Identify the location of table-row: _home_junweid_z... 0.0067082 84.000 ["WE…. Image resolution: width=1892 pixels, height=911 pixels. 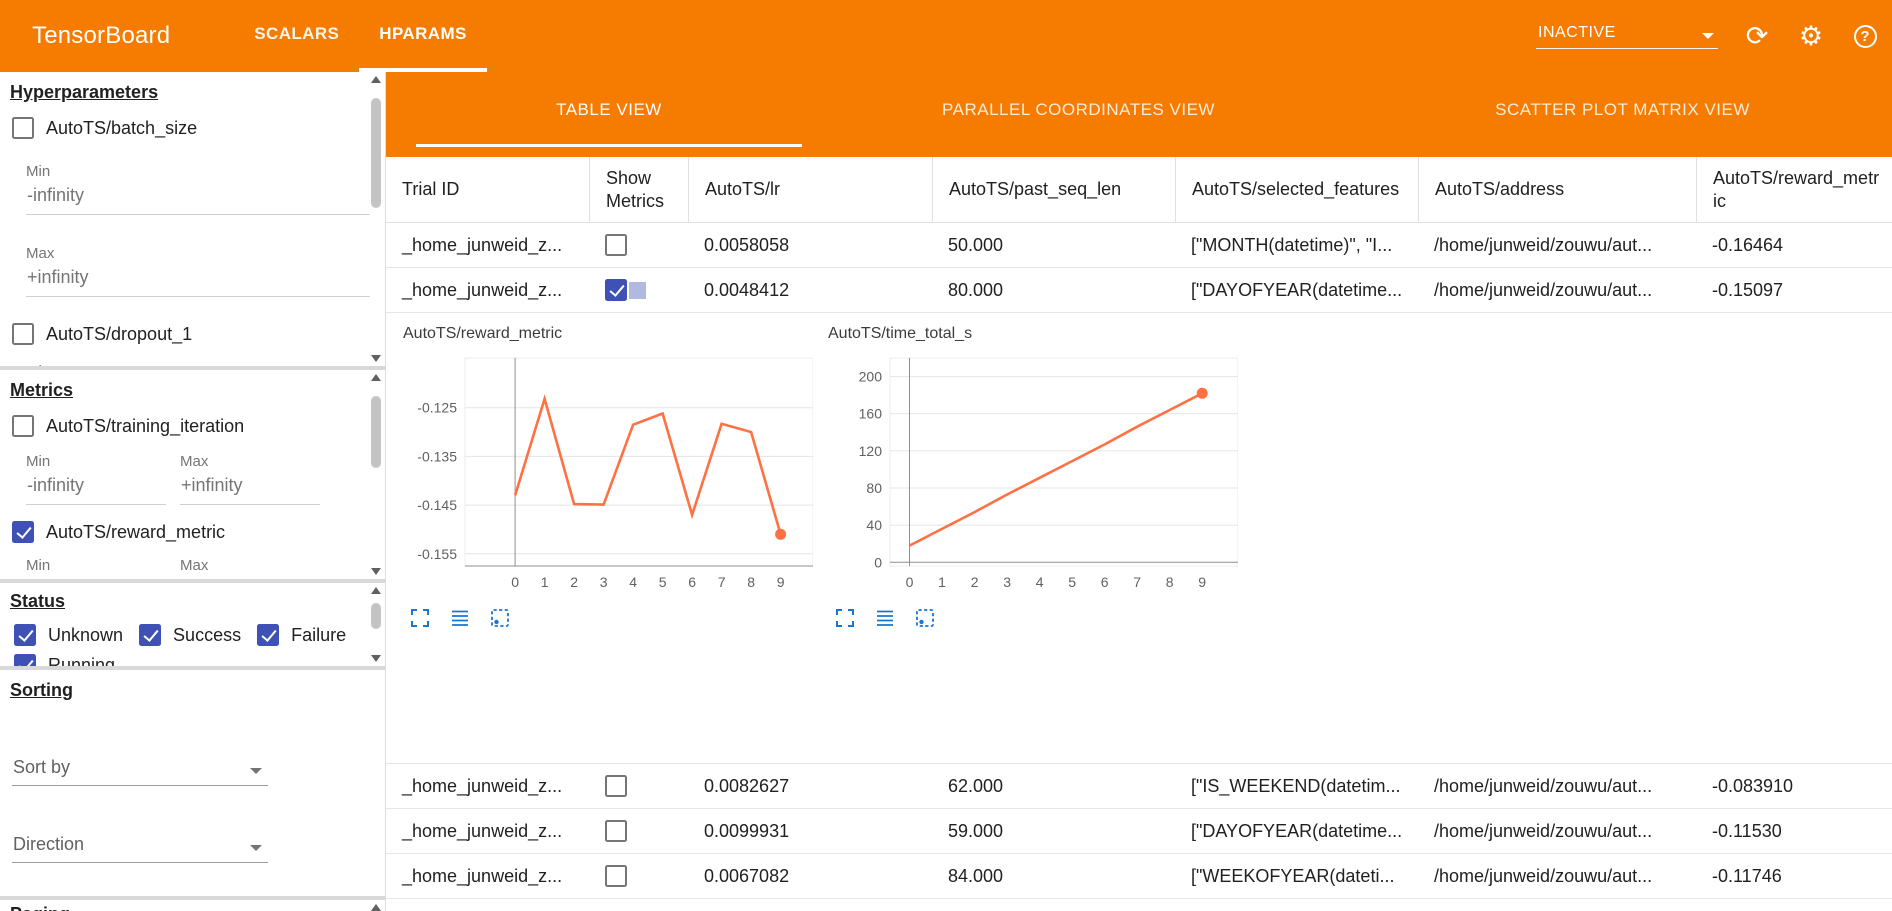
(1139, 876).